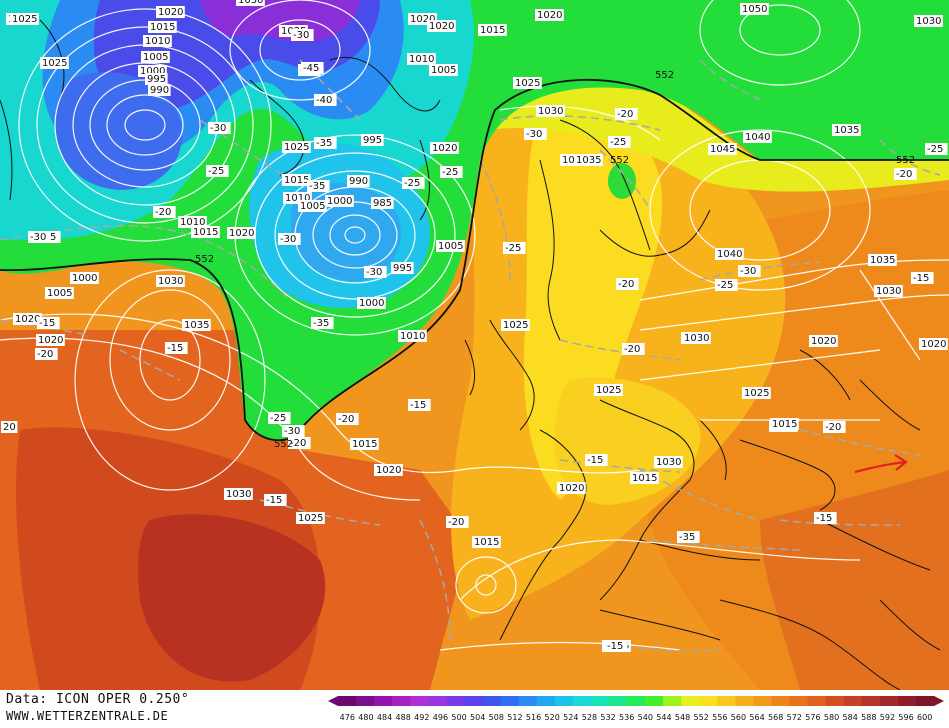 Image resolution: width=949 pixels, height=728 pixels. I want to click on color-scale-tick-label: 512, so click(514, 717).